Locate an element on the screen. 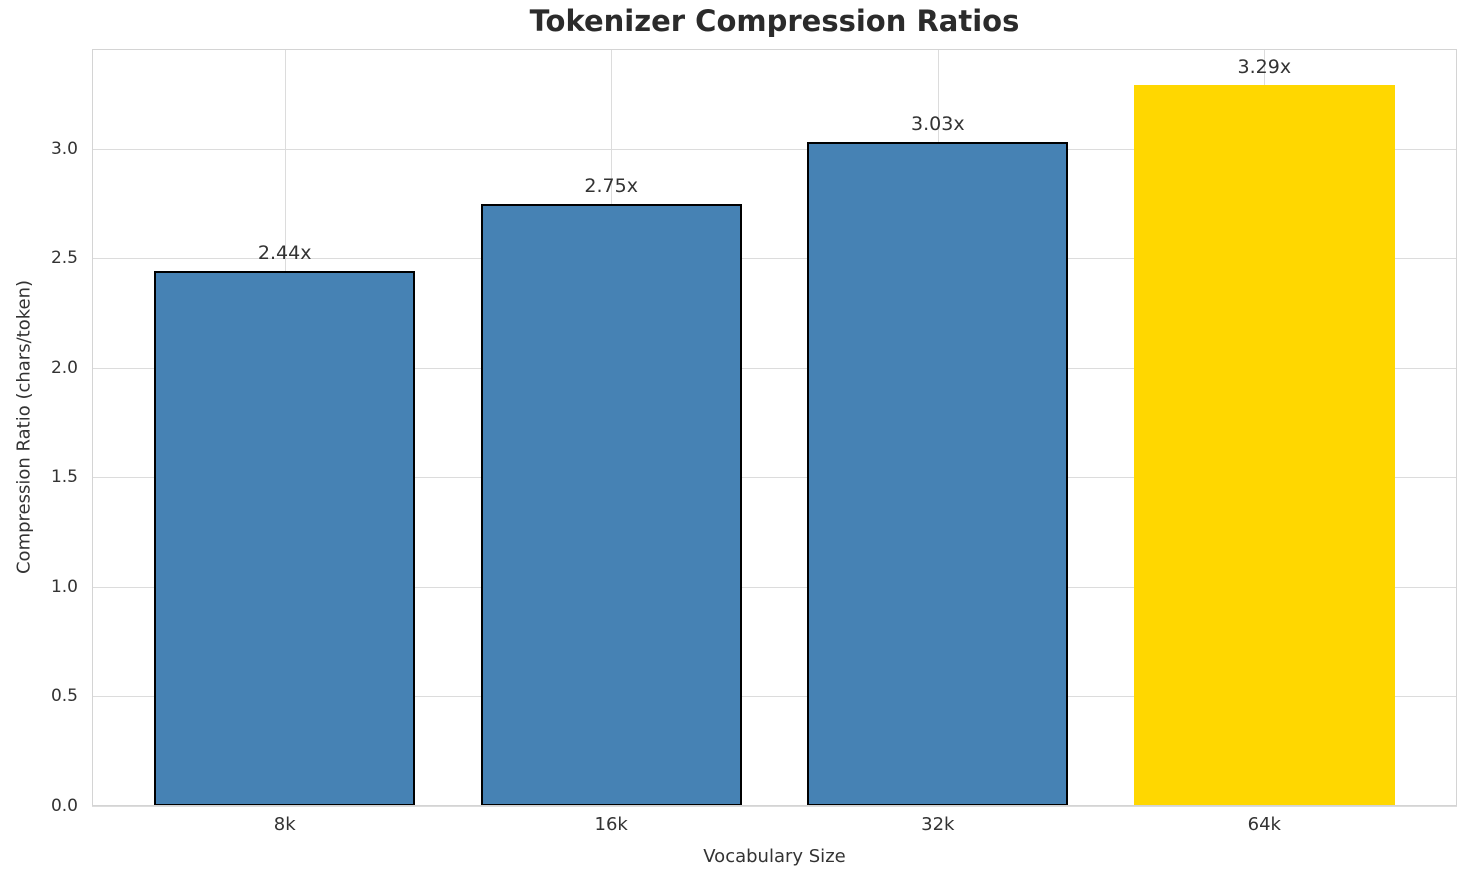 The height and width of the screenshot is (885, 1484). y-tick-label: 1.5 is located at coordinates (64, 477).